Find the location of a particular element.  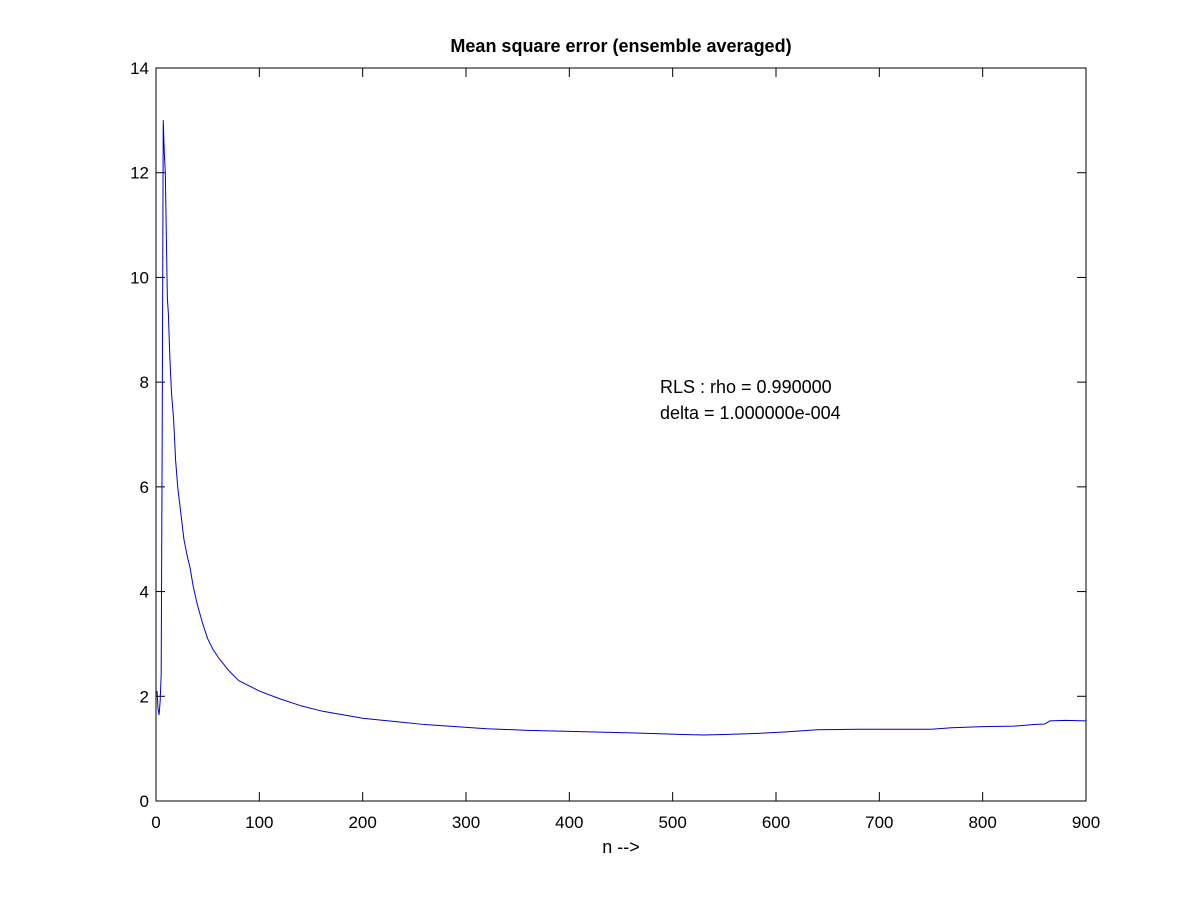

x-axis-label: n --> is located at coordinates (621, 847).